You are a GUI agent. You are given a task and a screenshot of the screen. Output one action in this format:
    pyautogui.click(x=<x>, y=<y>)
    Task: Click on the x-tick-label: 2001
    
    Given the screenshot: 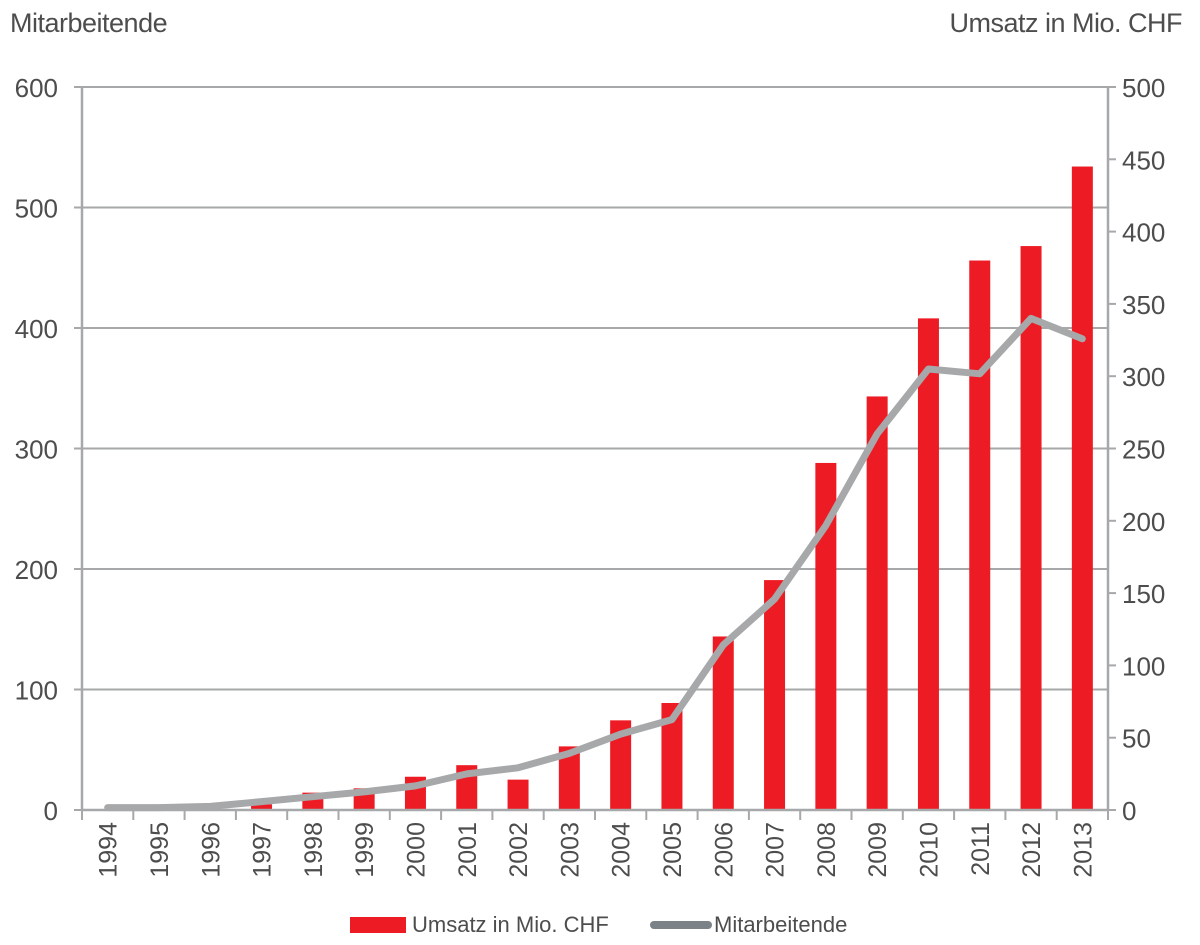 What is the action you would take?
    pyautogui.click(x=468, y=850)
    